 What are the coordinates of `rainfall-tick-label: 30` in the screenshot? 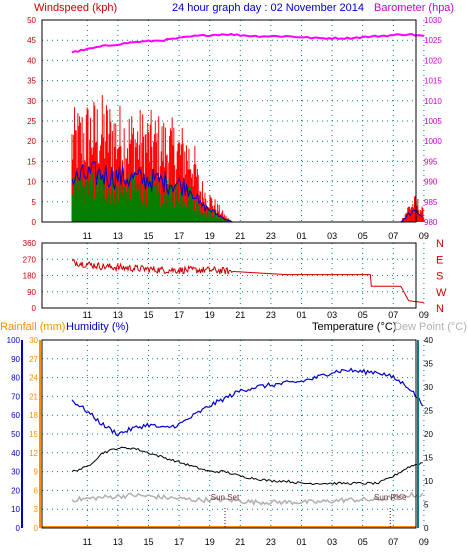 It's located at (33, 340).